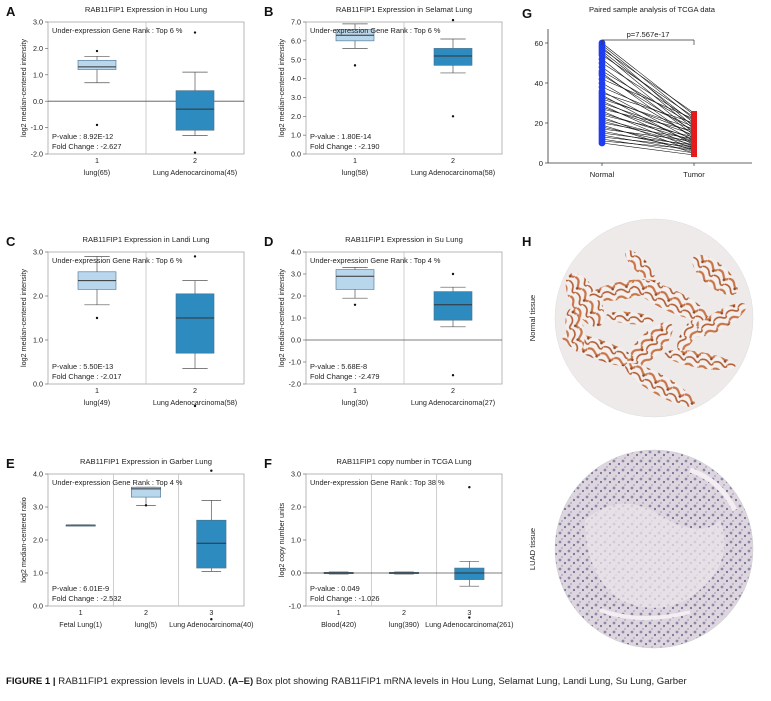 Image resolution: width=771 pixels, height=701 pixels. Describe the element at coordinates (602, 174) in the screenshot. I see `x-tick-label: Normal` at that location.